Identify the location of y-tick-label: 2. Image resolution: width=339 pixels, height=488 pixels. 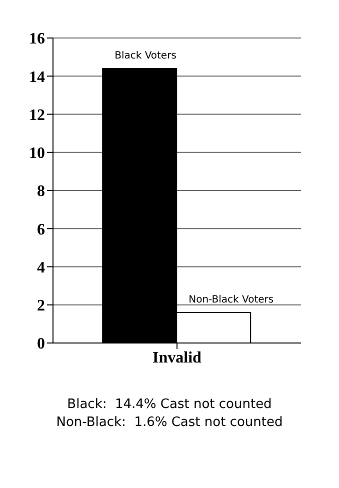
(41, 306).